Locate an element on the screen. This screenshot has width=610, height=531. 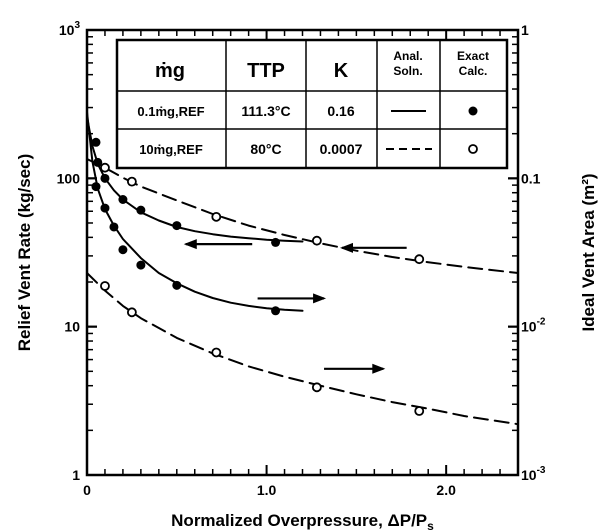
legend-header-exact-1: Exact is located at coordinates (473, 56).